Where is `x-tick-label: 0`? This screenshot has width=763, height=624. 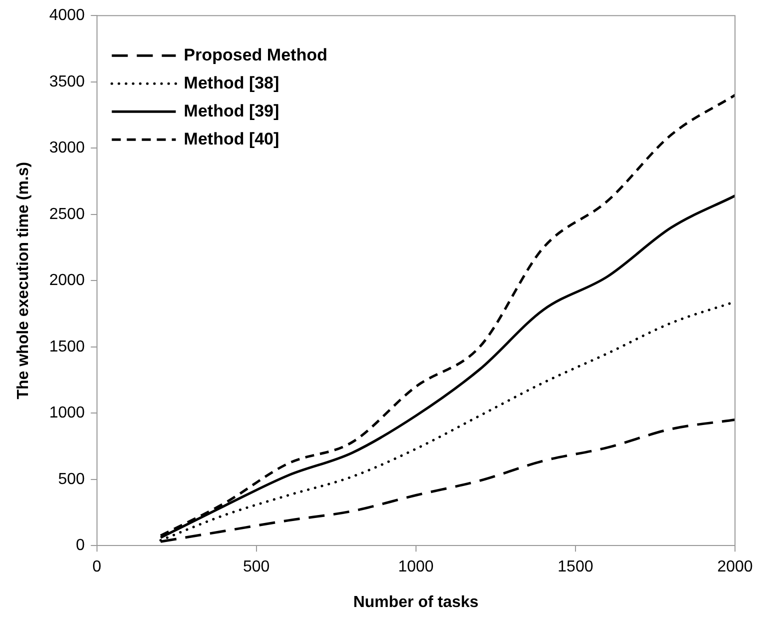 x-tick-label: 0 is located at coordinates (97, 567).